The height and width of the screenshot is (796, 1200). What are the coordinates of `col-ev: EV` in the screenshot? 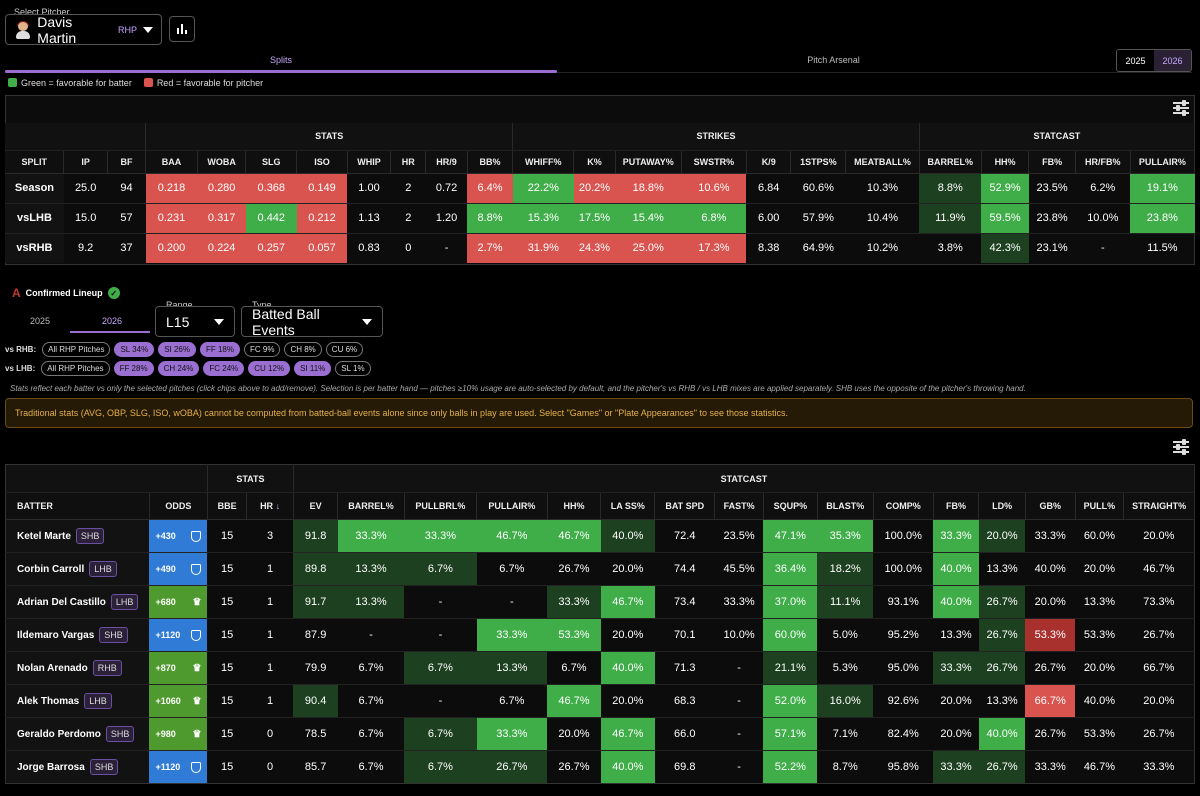 It's located at (316, 506).